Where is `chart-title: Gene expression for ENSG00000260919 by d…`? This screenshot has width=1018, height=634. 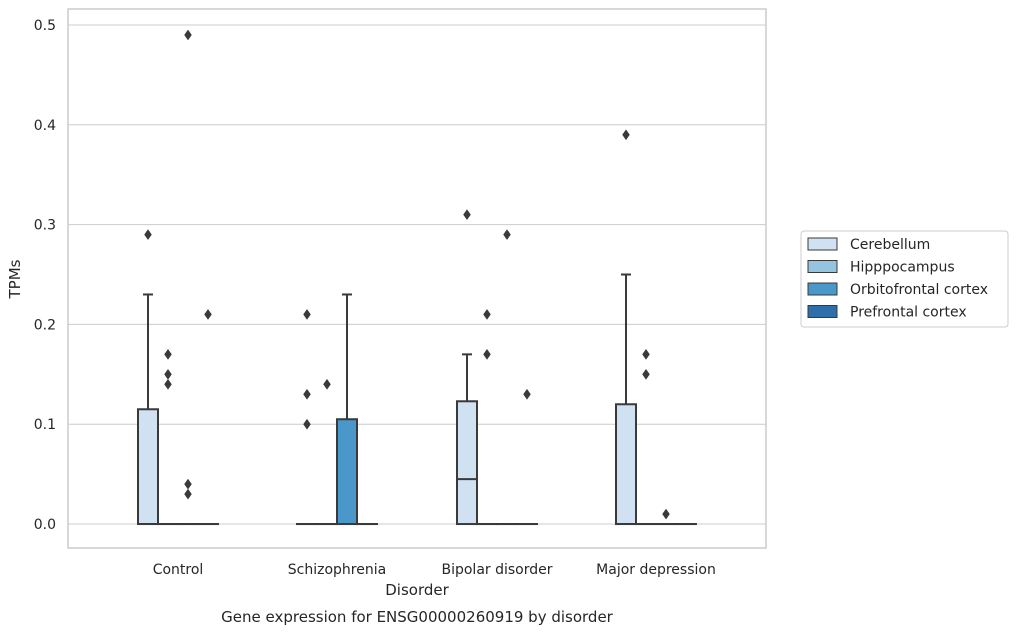
chart-title: Gene expression for ENSG00000260919 by d… is located at coordinates (417, 617).